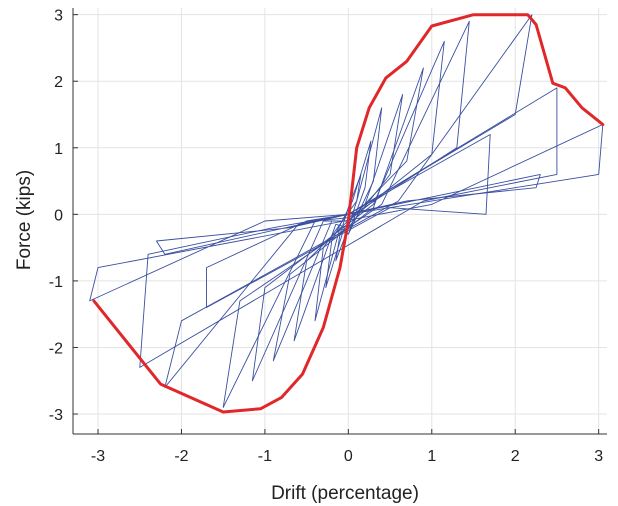 The height and width of the screenshot is (506, 618). What do you see at coordinates (56, 348) in the screenshot?
I see `y-tick-label: -2` at bounding box center [56, 348].